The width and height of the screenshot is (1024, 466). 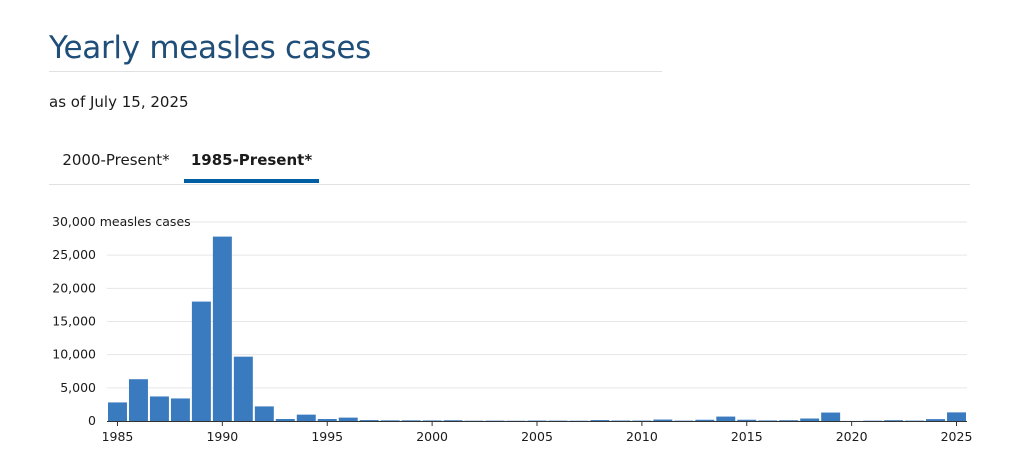 What do you see at coordinates (78, 387) in the screenshot?
I see `y-tick-label: 5,000` at bounding box center [78, 387].